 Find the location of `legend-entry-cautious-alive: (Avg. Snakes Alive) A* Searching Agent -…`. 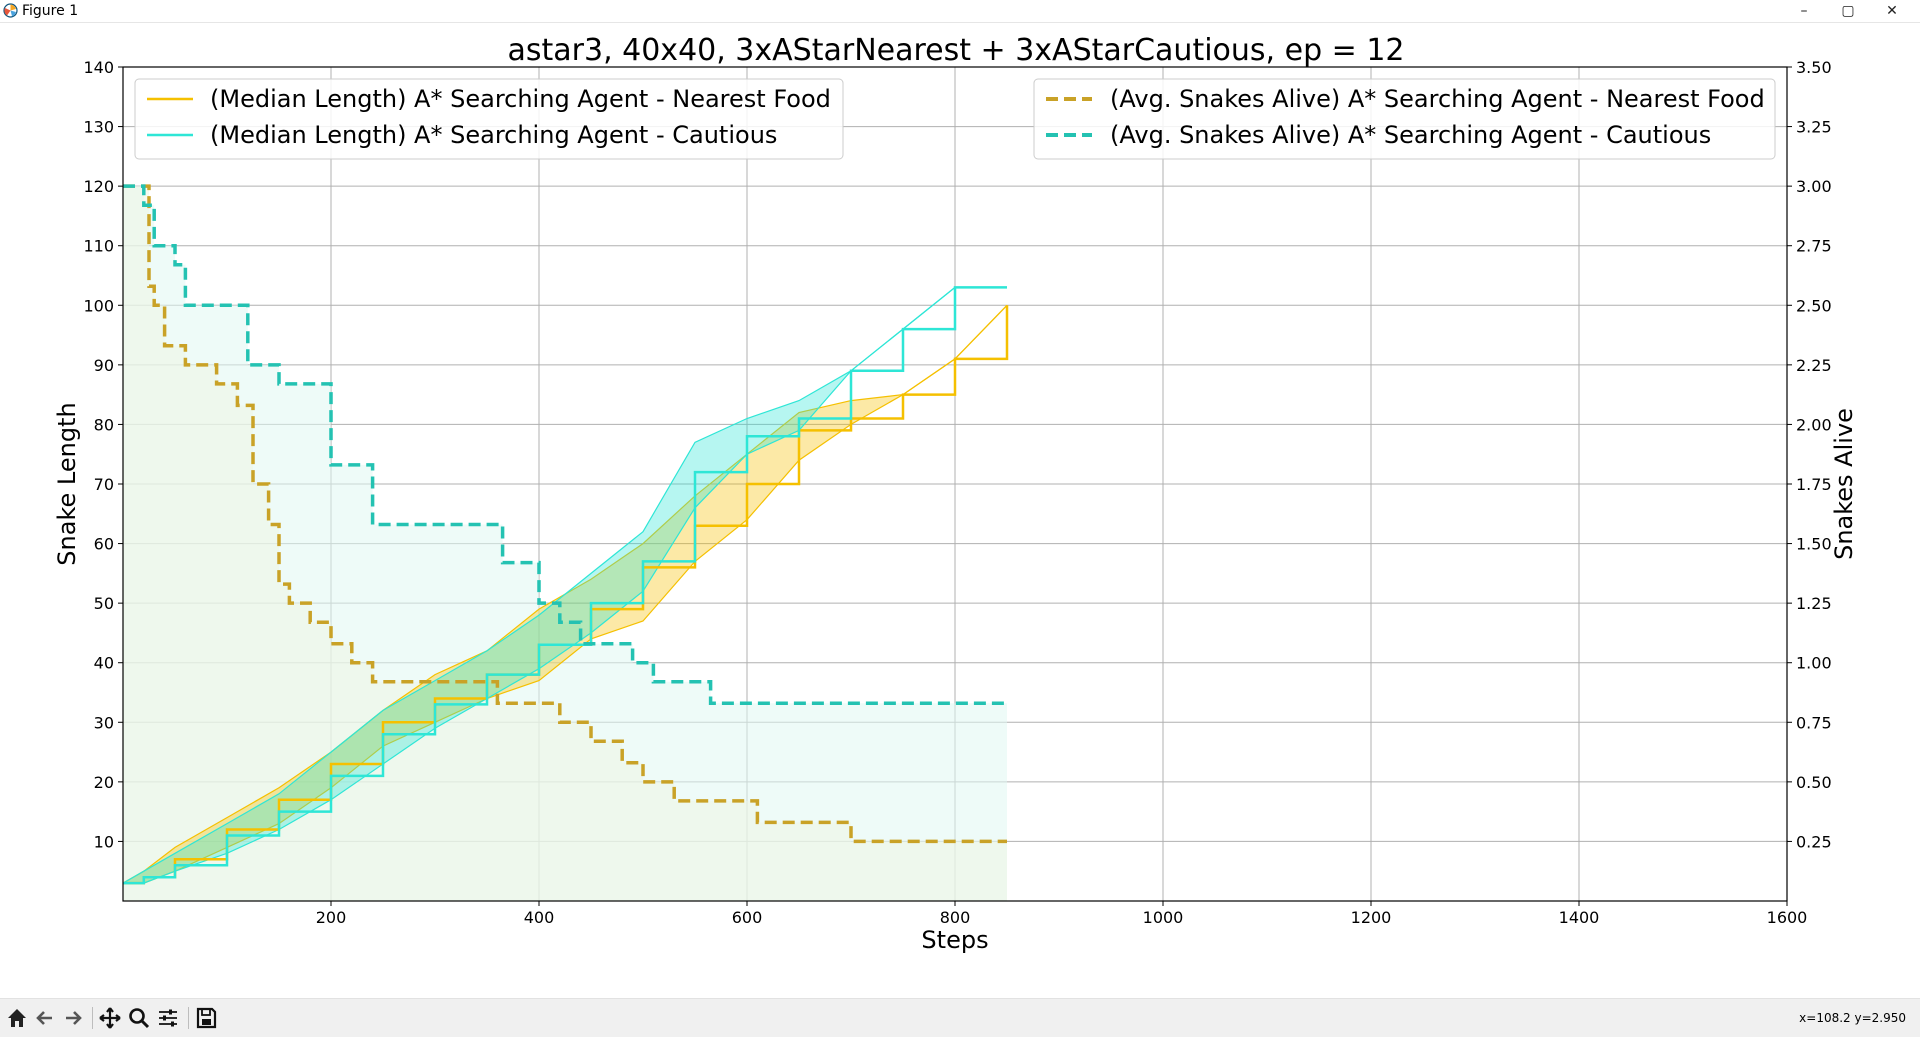

legend-entry-cautious-alive: (Avg. Snakes Alive) A* Searching Agent -… is located at coordinates (1410, 135).